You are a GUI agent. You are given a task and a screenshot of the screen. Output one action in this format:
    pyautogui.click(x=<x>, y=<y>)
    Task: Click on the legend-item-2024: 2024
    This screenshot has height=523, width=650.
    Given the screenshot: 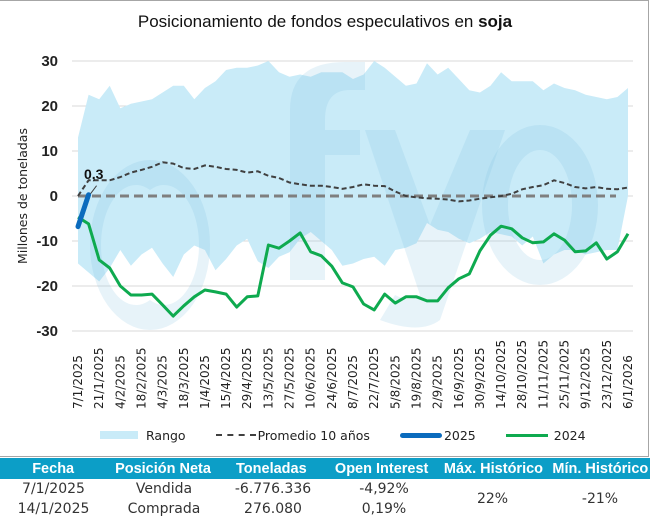 What is the action you would take?
    pyautogui.click(x=545, y=435)
    